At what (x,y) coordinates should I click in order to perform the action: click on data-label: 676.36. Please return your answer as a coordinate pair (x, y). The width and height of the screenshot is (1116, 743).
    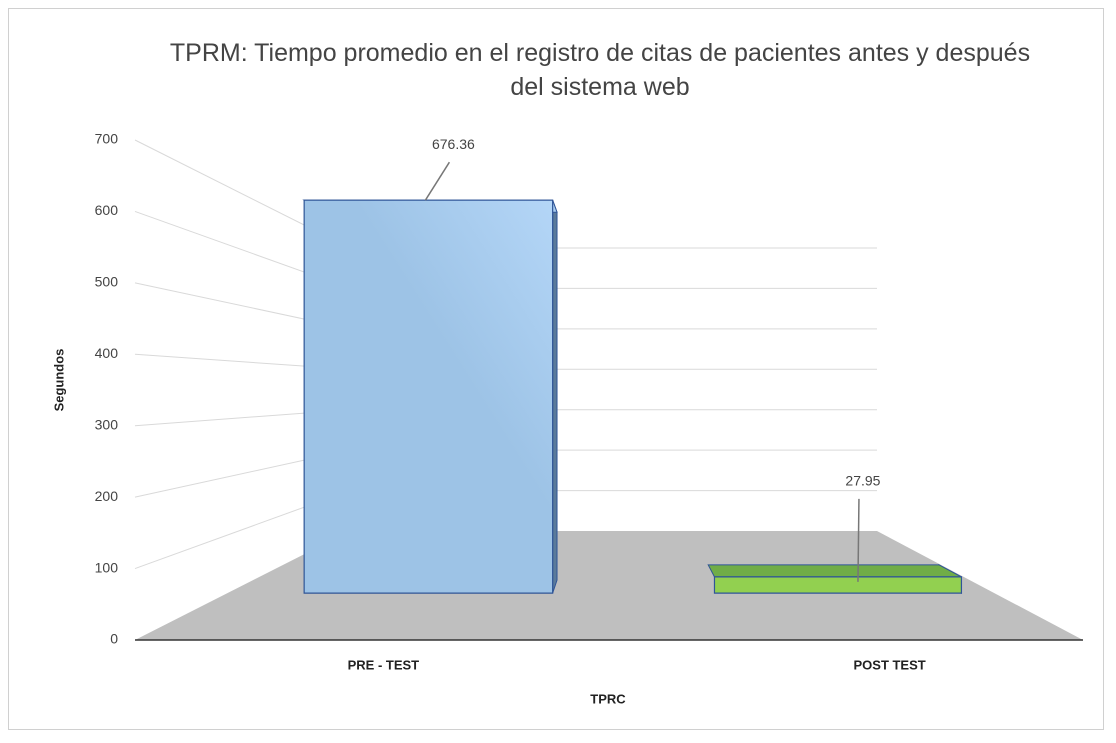
    Looking at the image, I should click on (453, 144).